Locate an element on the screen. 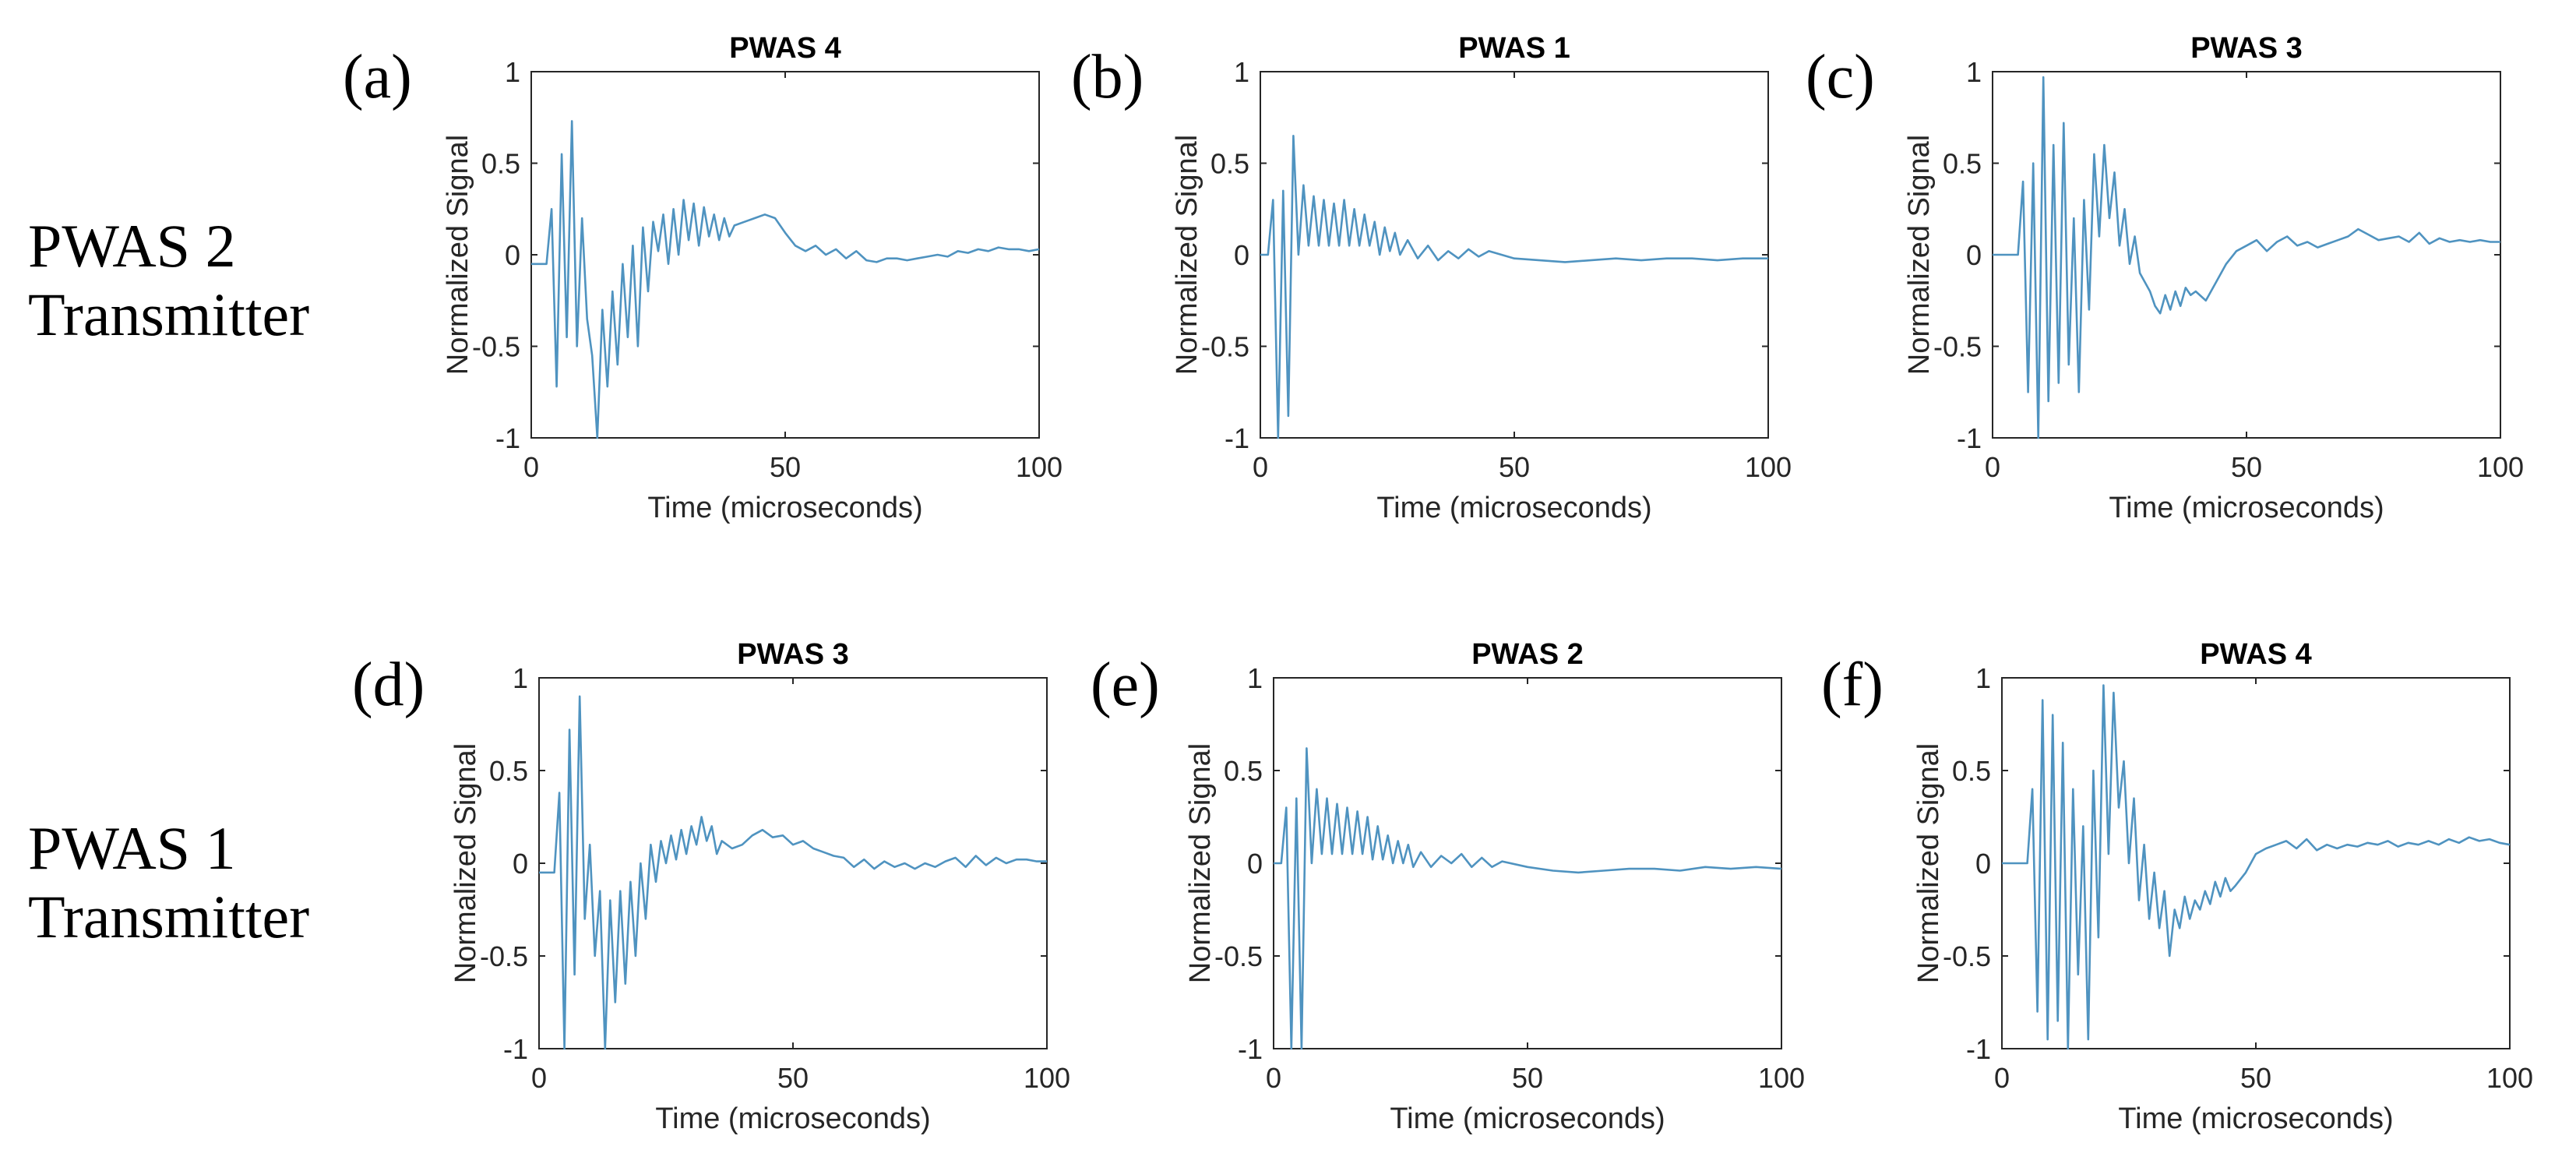 Image resolution: width=2576 pixels, height=1171 pixels. row-label-pwas2-transmitter: PWAS 2 Transmitter is located at coordinates (169, 280).